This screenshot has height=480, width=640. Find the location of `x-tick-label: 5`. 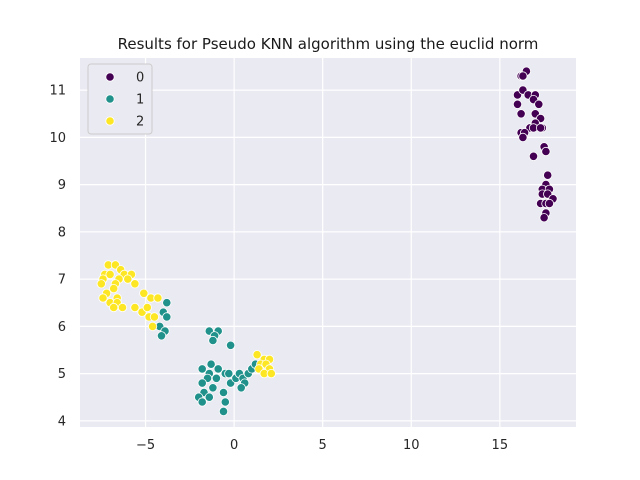

x-tick-label: 5 is located at coordinates (323, 445).